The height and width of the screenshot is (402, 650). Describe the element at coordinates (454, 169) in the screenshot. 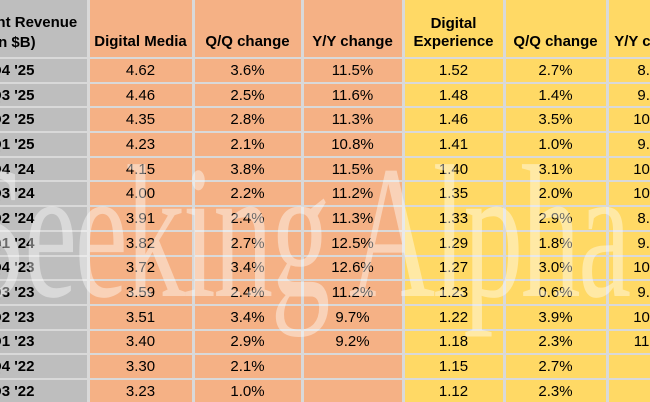

I see `cell-dx-revenue: 1.40` at that location.